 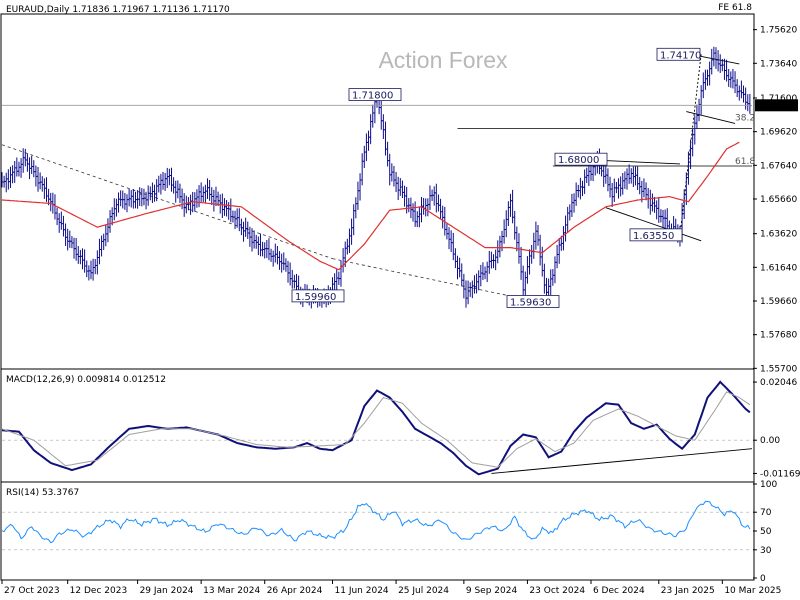 I want to click on macd-tick-label: 0.00, so click(x=770, y=441).